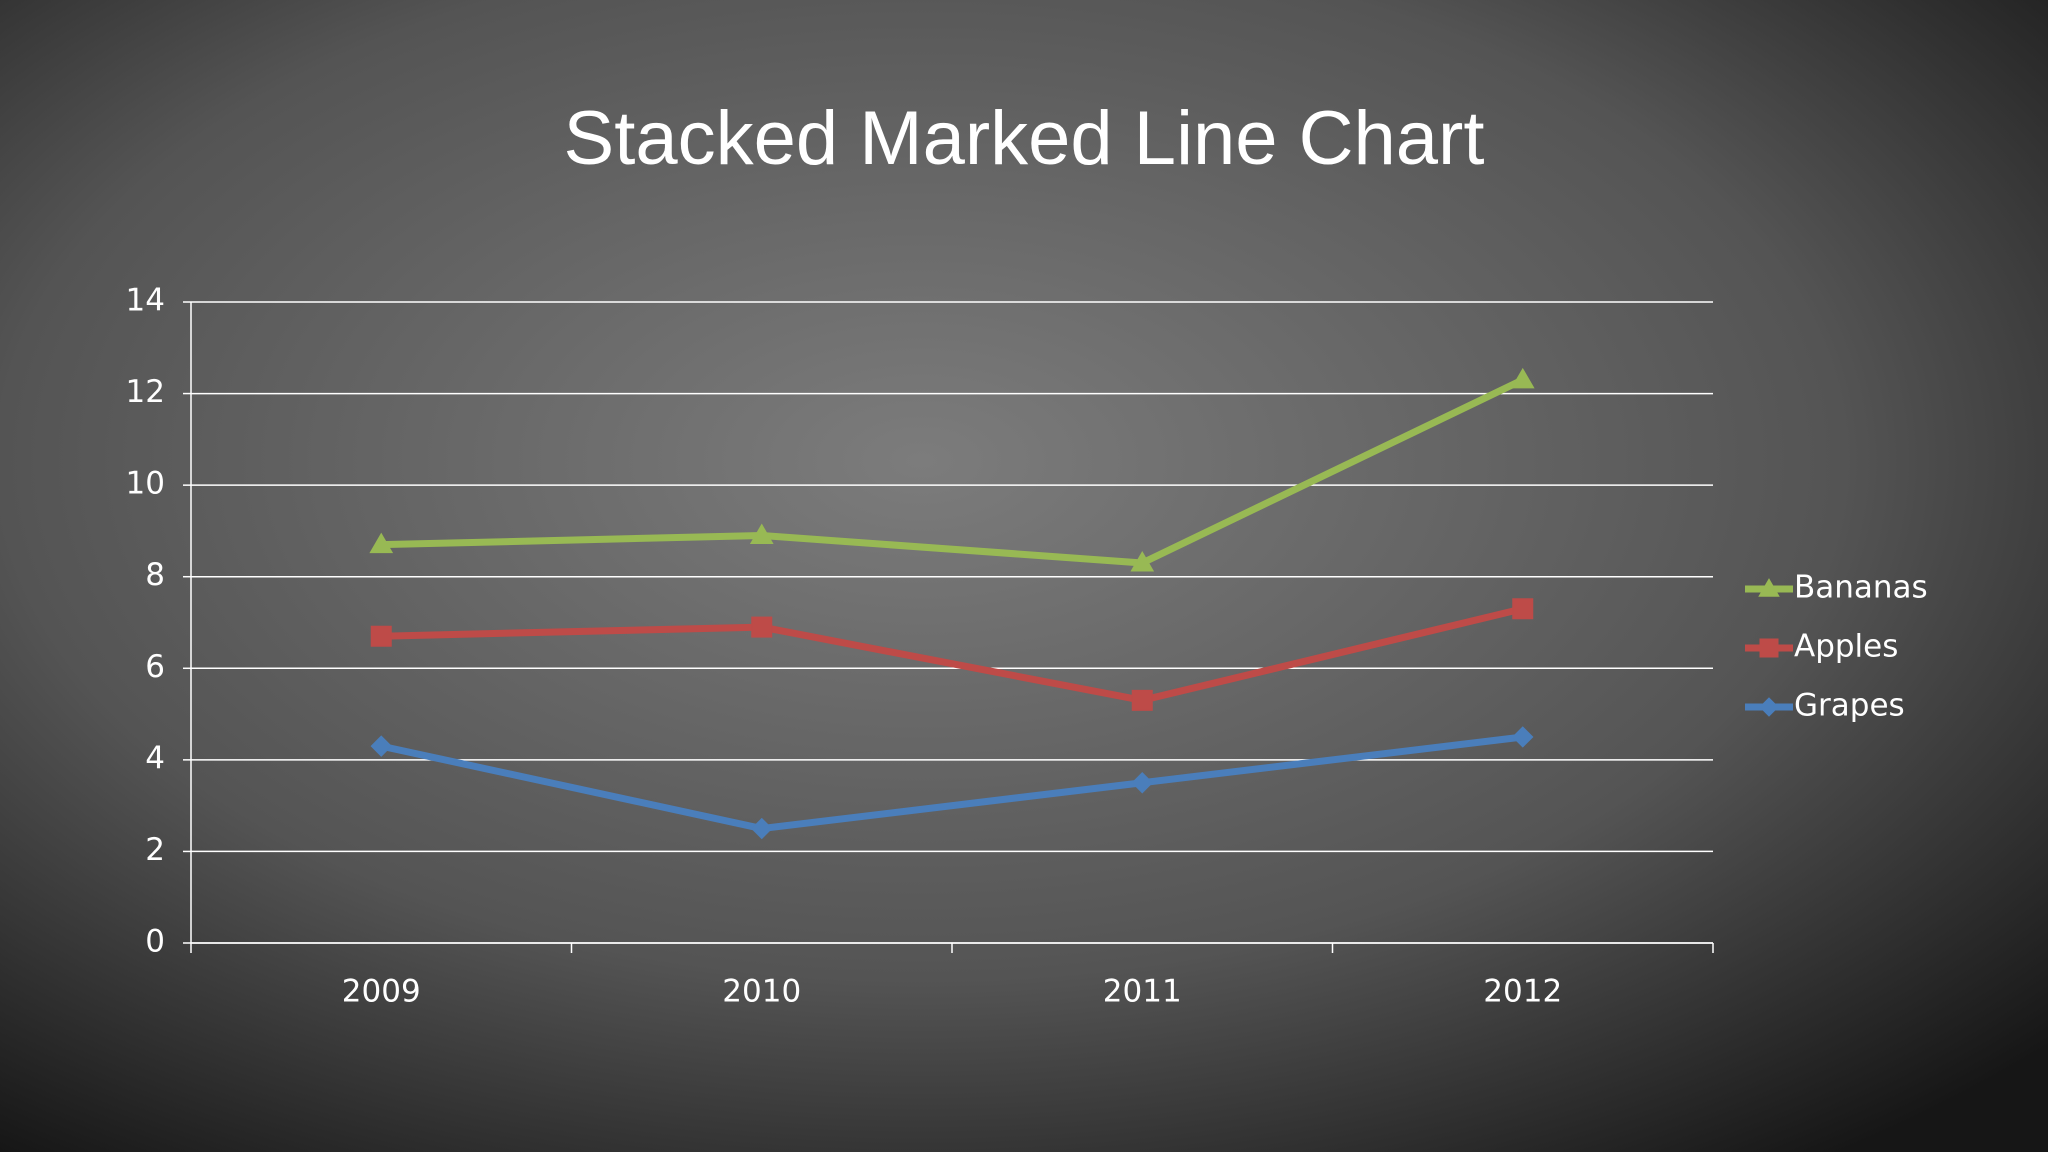  I want to click on y-tick-label: 0, so click(155, 942).